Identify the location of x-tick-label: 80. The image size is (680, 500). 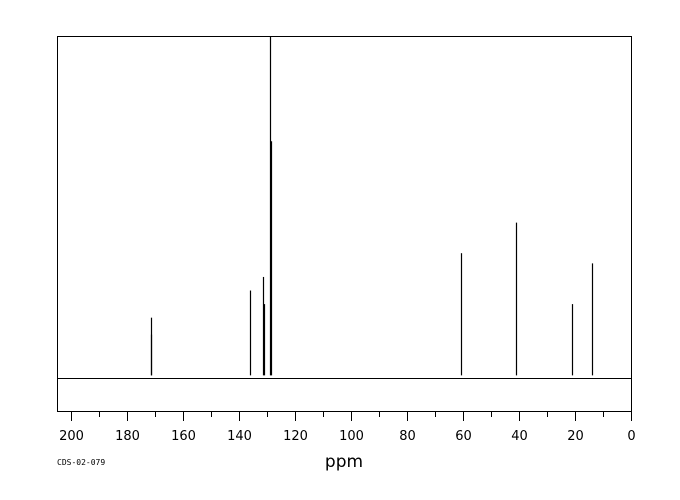
(407, 436).